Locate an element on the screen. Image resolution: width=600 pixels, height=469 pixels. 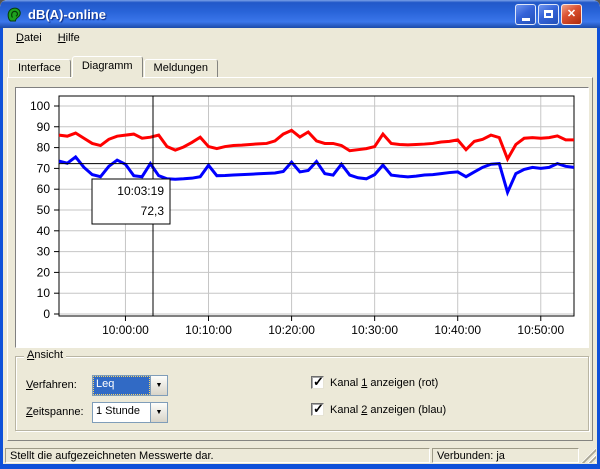
zeitspanne-label: Zeitspanne: is located at coordinates (55, 412).